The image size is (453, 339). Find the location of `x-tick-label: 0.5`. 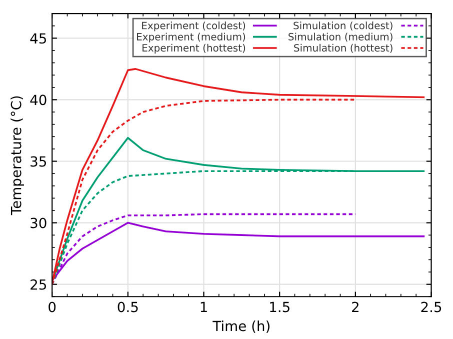

x-tick-label: 0.5 is located at coordinates (128, 307).